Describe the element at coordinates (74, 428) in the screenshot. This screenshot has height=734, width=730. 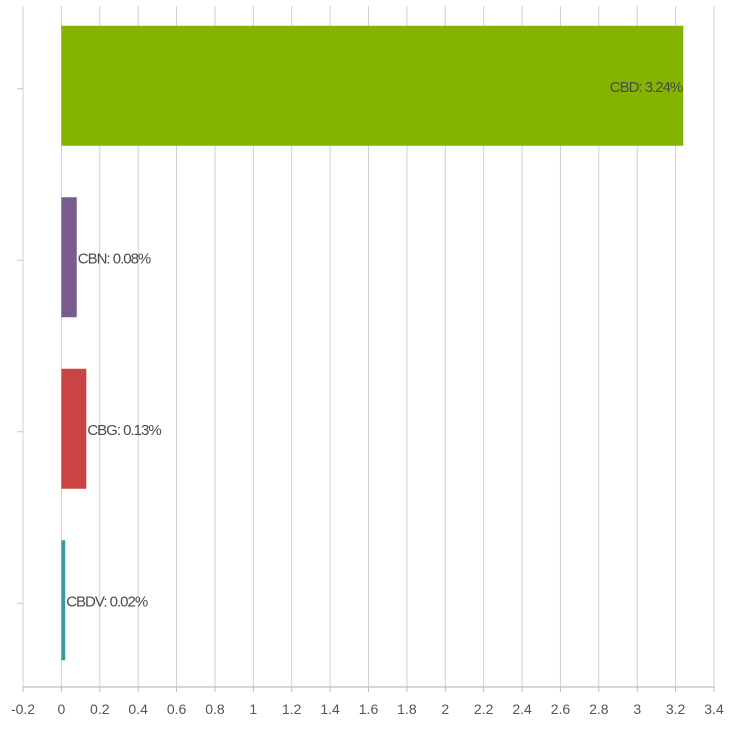
I see `bar-cbg` at that location.